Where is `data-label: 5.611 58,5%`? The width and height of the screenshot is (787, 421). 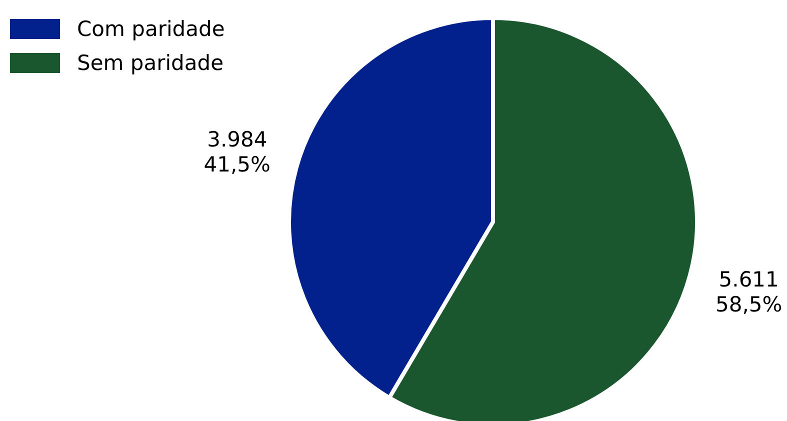
data-label: 5.611 58,5% is located at coordinates (748, 291).